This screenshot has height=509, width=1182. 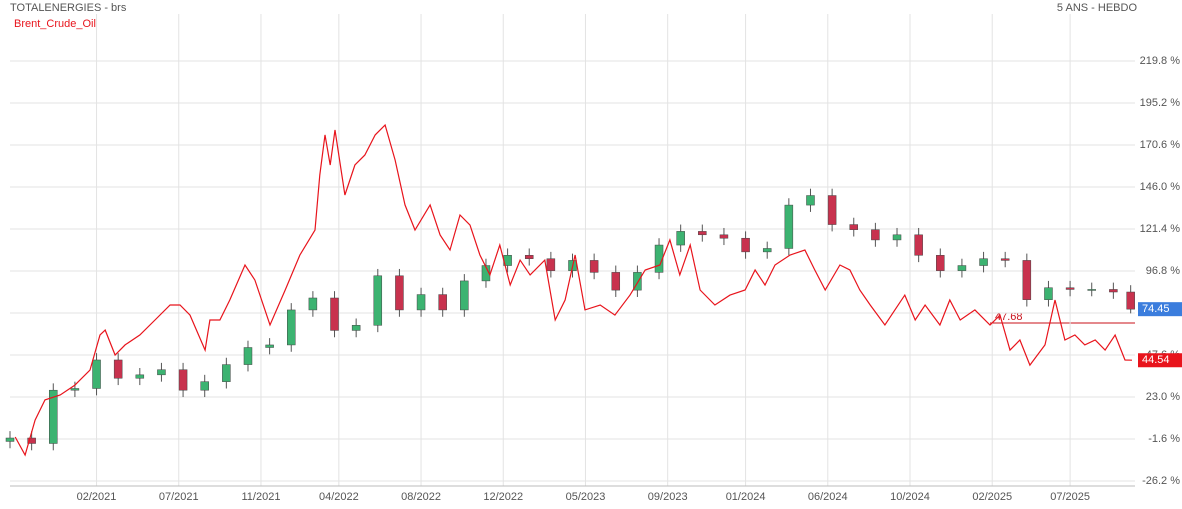 What do you see at coordinates (1160, 187) in the screenshot?
I see `y-tick-label: 146.0 %` at bounding box center [1160, 187].